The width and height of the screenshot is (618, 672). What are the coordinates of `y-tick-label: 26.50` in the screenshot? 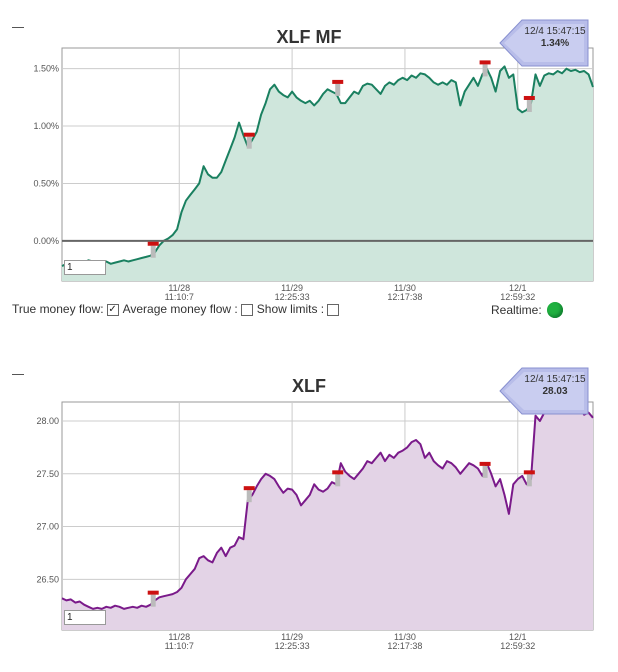 It's located at (47, 579).